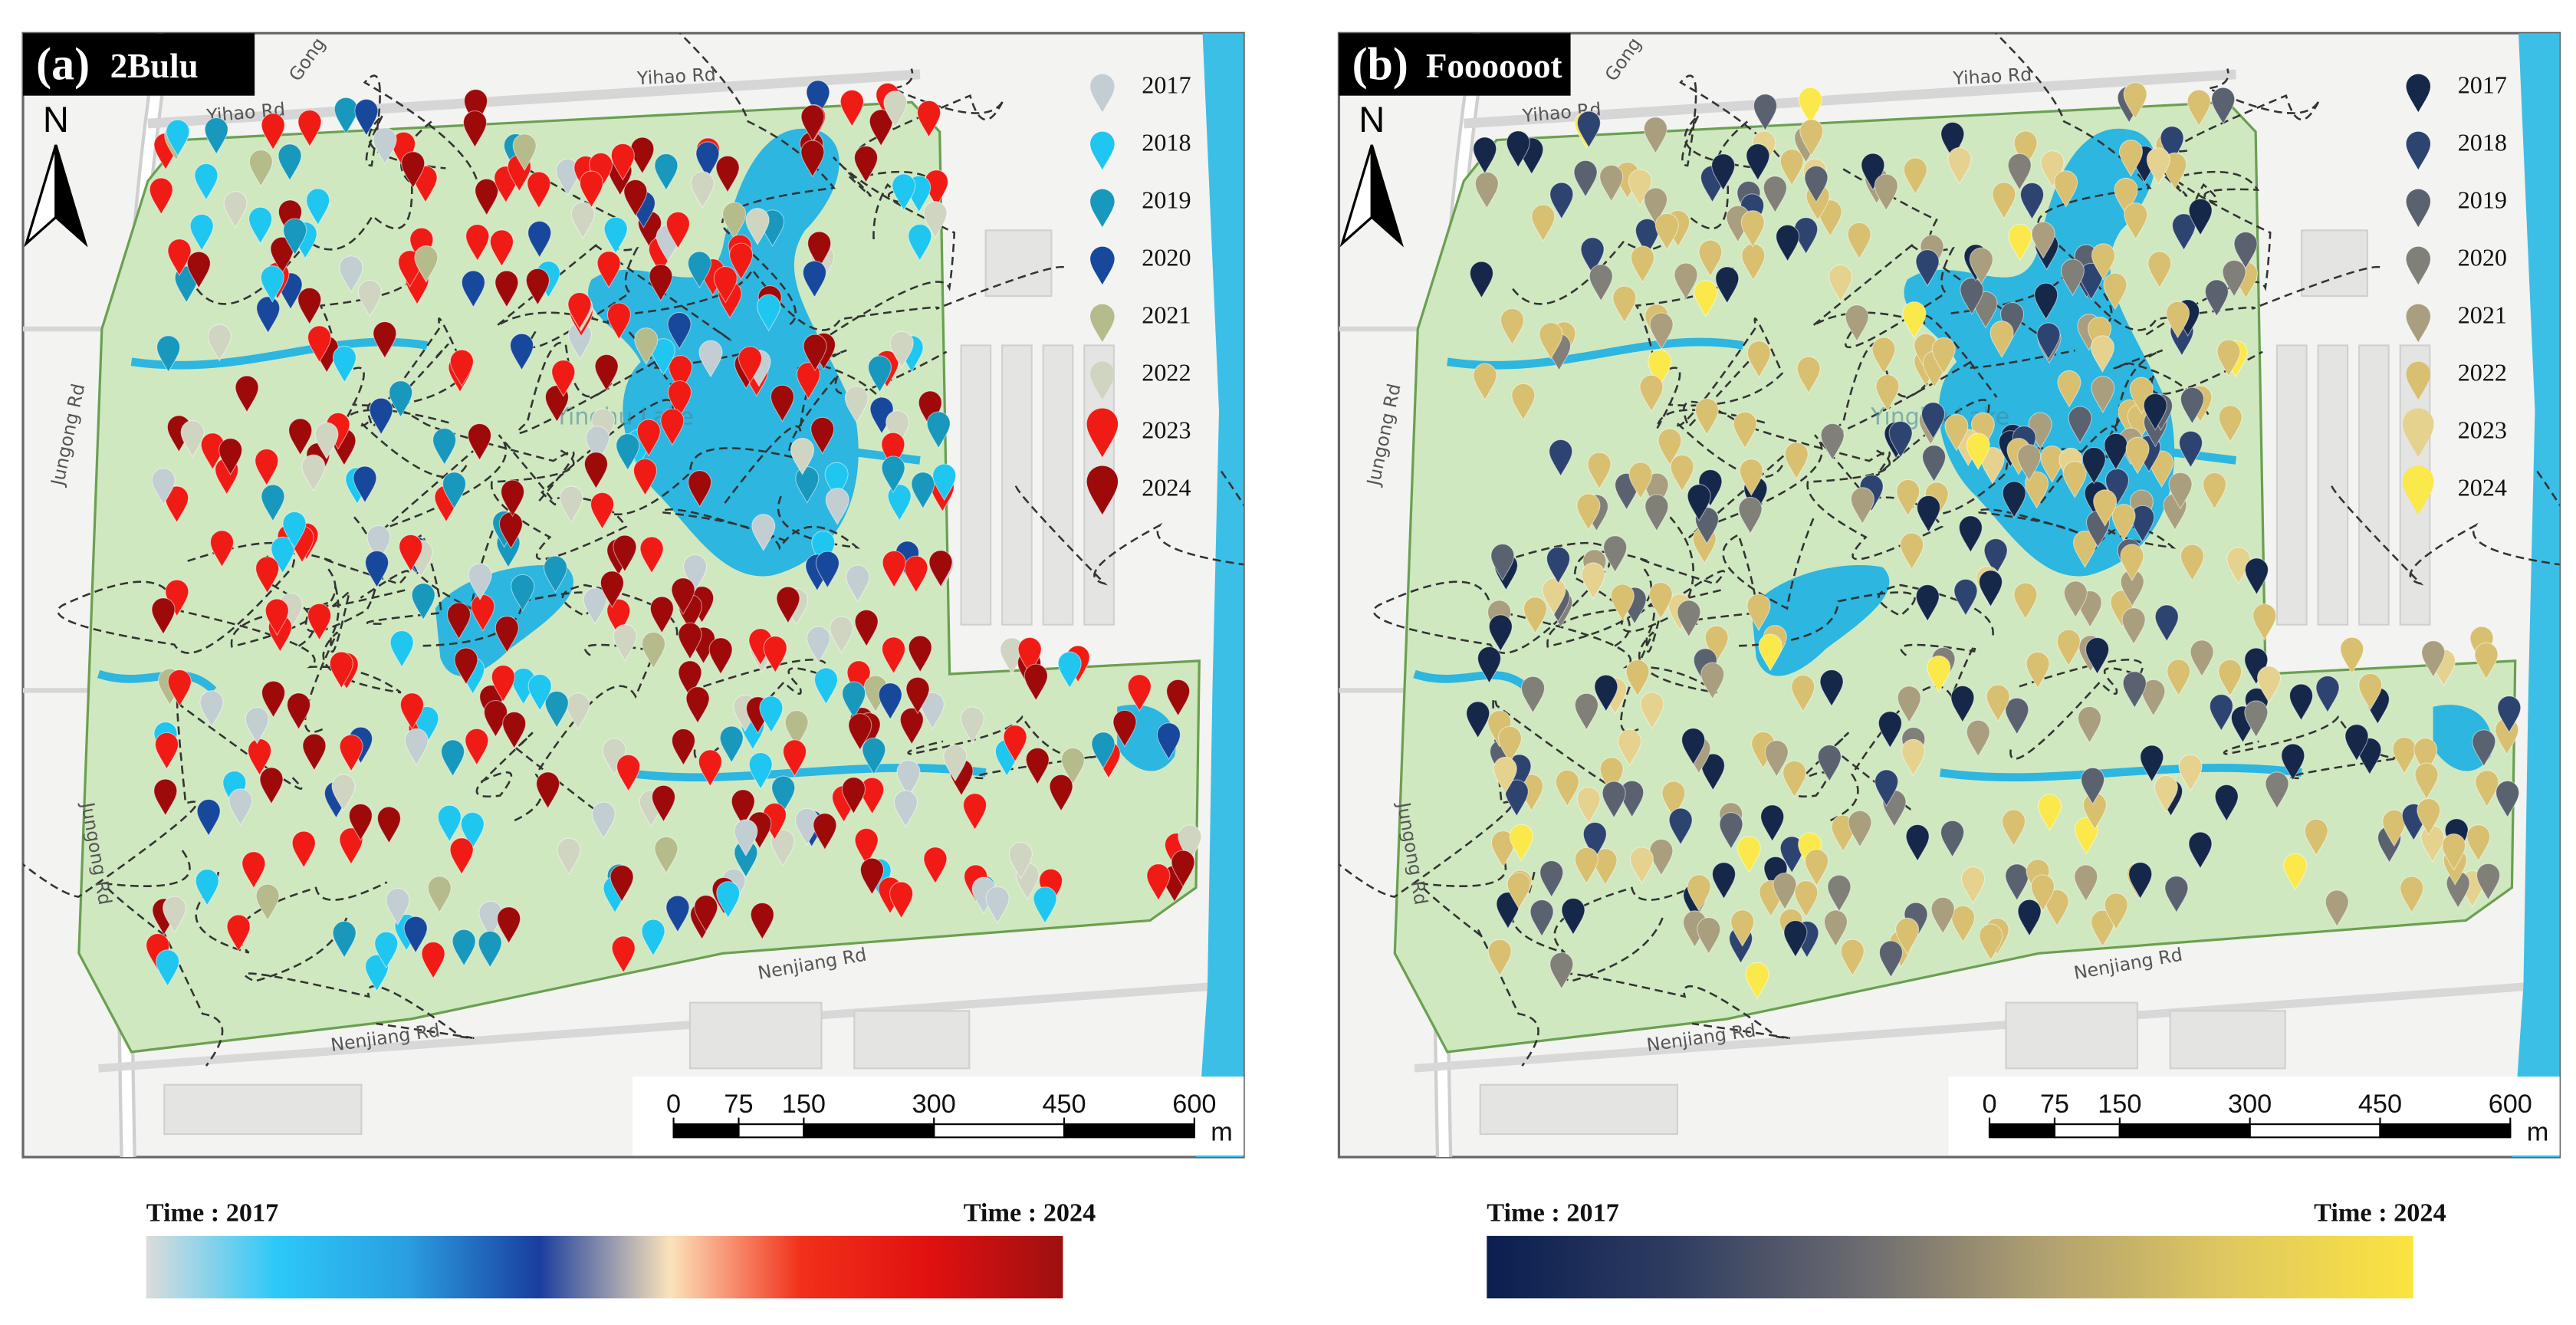  Describe the element at coordinates (1030, 1213) in the screenshot. I see `colorbar-end-label: Time : 2024` at that location.